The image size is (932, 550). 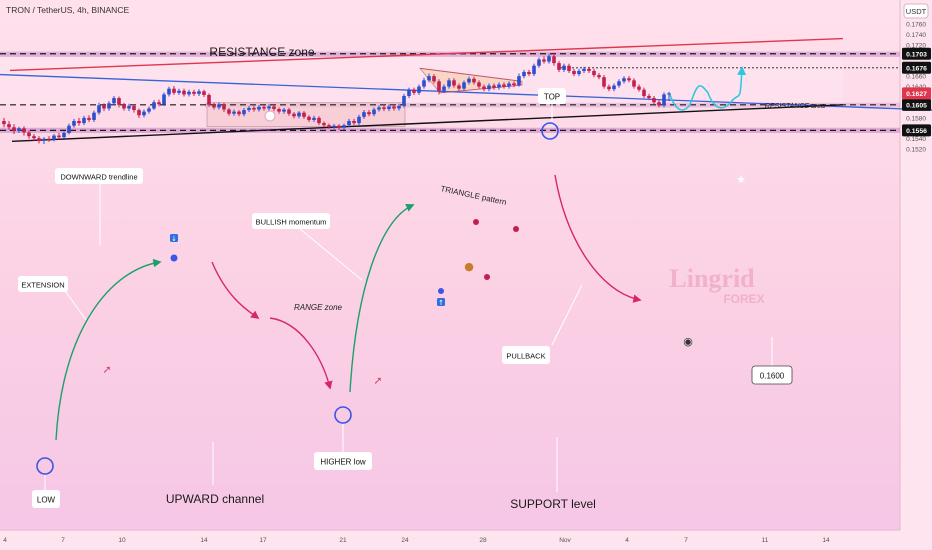 What do you see at coordinates (916, 275) in the screenshot?
I see `price-axis-panel` at bounding box center [916, 275].